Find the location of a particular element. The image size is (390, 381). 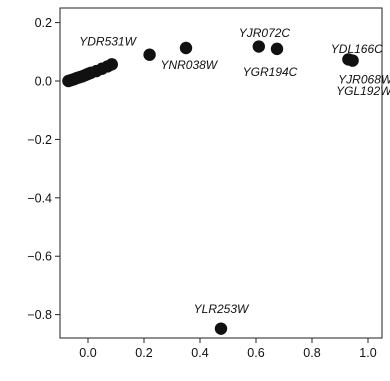

x-tick-label: 0.0 is located at coordinates (87, 353).